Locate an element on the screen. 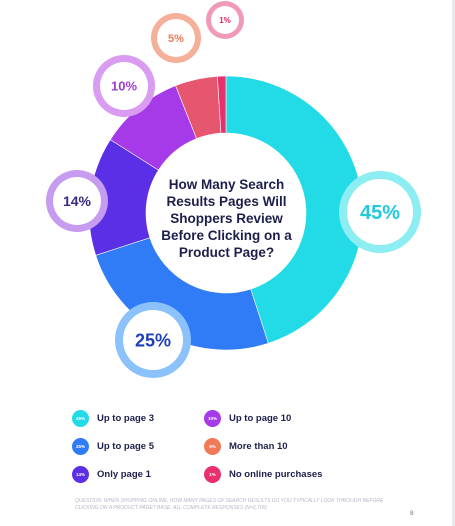 The width and height of the screenshot is (455, 526). bubble-value-label: 10% is located at coordinates (124, 86).